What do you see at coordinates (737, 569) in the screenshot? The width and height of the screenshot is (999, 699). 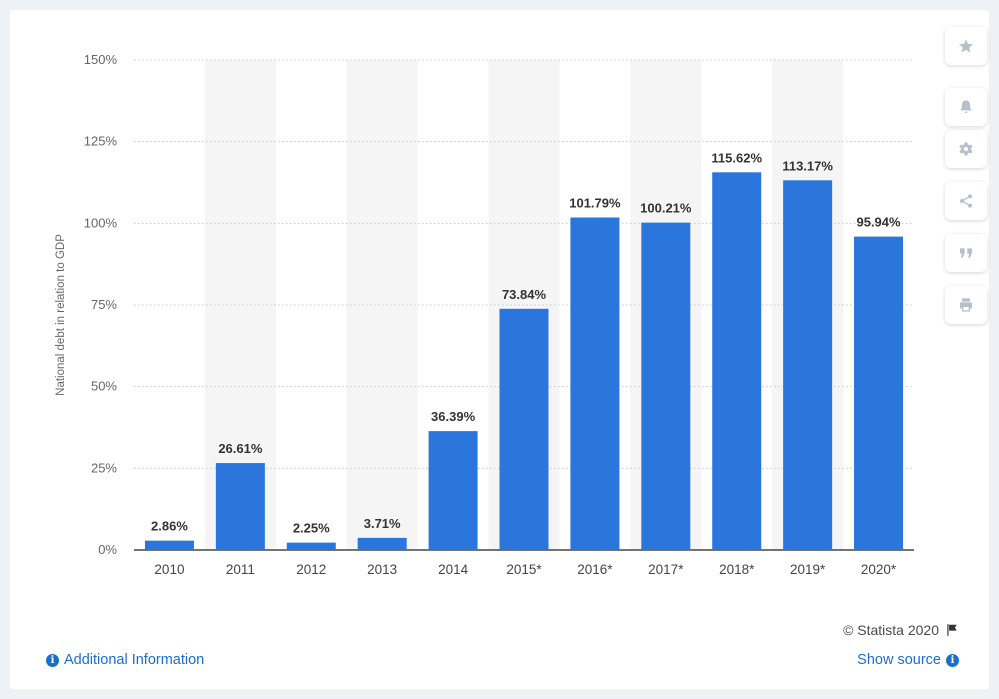 I see `x-tick-label: 2018*` at bounding box center [737, 569].